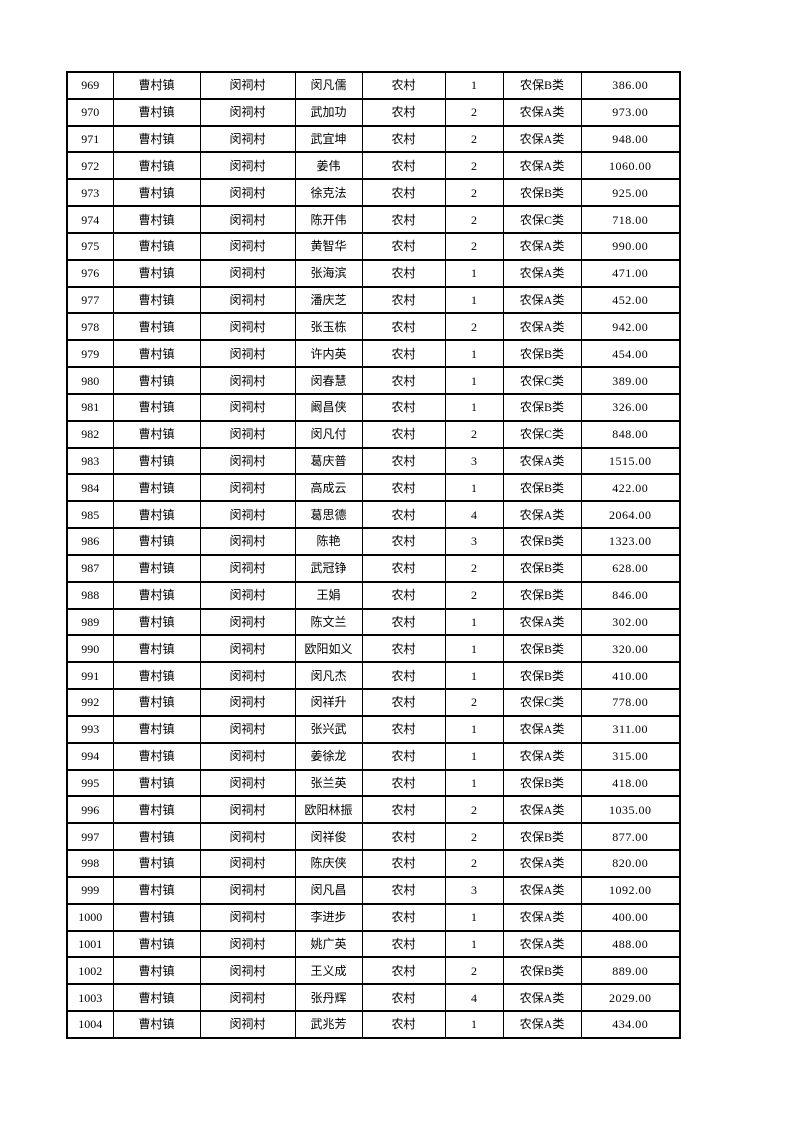 The image size is (794, 1122). What do you see at coordinates (328, 783) in the screenshot?
I see `cell-name: 张兰英` at bounding box center [328, 783].